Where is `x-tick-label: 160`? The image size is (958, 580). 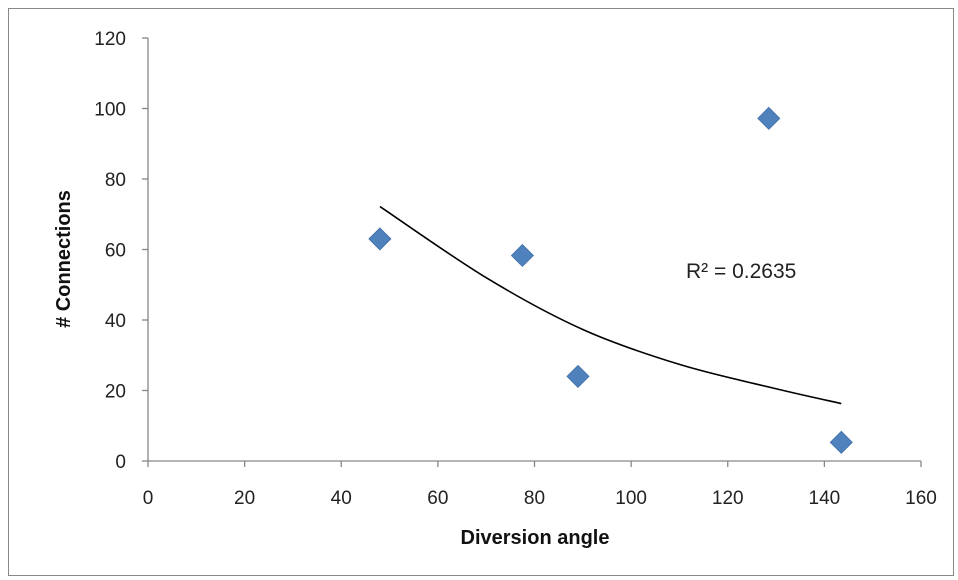 x-tick-label: 160 is located at coordinates (921, 498).